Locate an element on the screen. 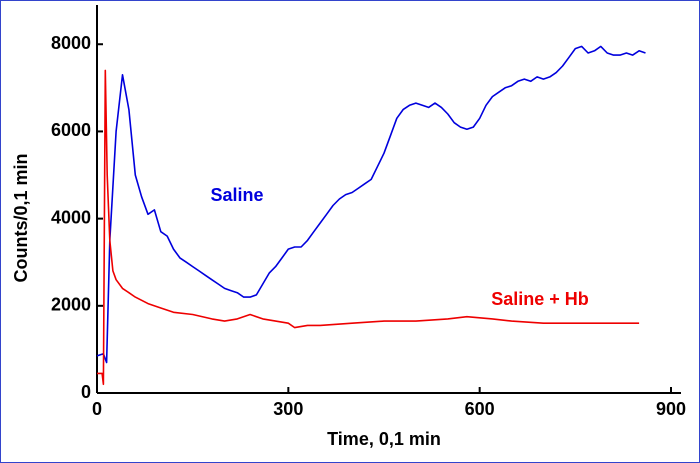 The height and width of the screenshot is (463, 700). y-tick-label: 0 is located at coordinates (86, 392).